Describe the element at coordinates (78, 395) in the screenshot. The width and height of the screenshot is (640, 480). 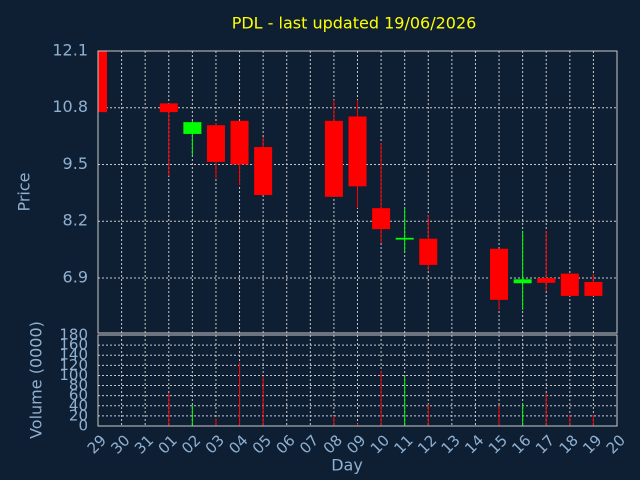
I see `y2-tick-label: 60` at that location.